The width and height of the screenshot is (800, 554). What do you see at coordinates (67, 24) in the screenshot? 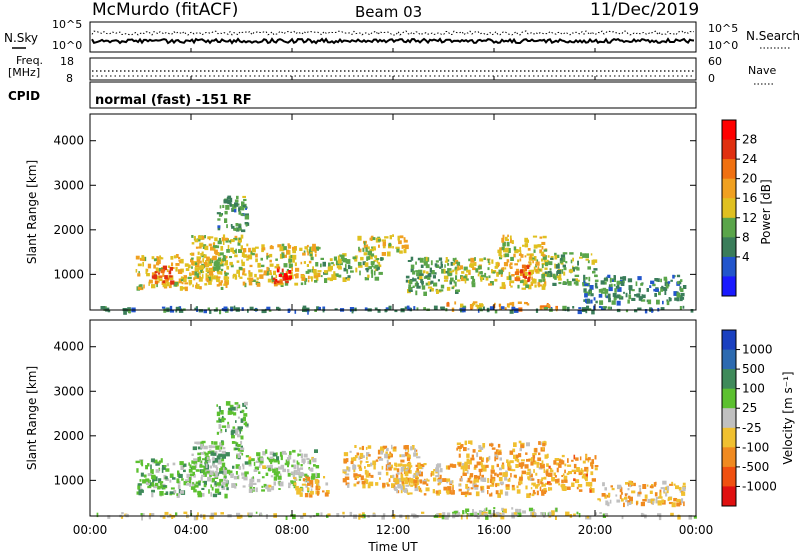
I see `noise-top-tick-left: 10^5` at bounding box center [67, 24].